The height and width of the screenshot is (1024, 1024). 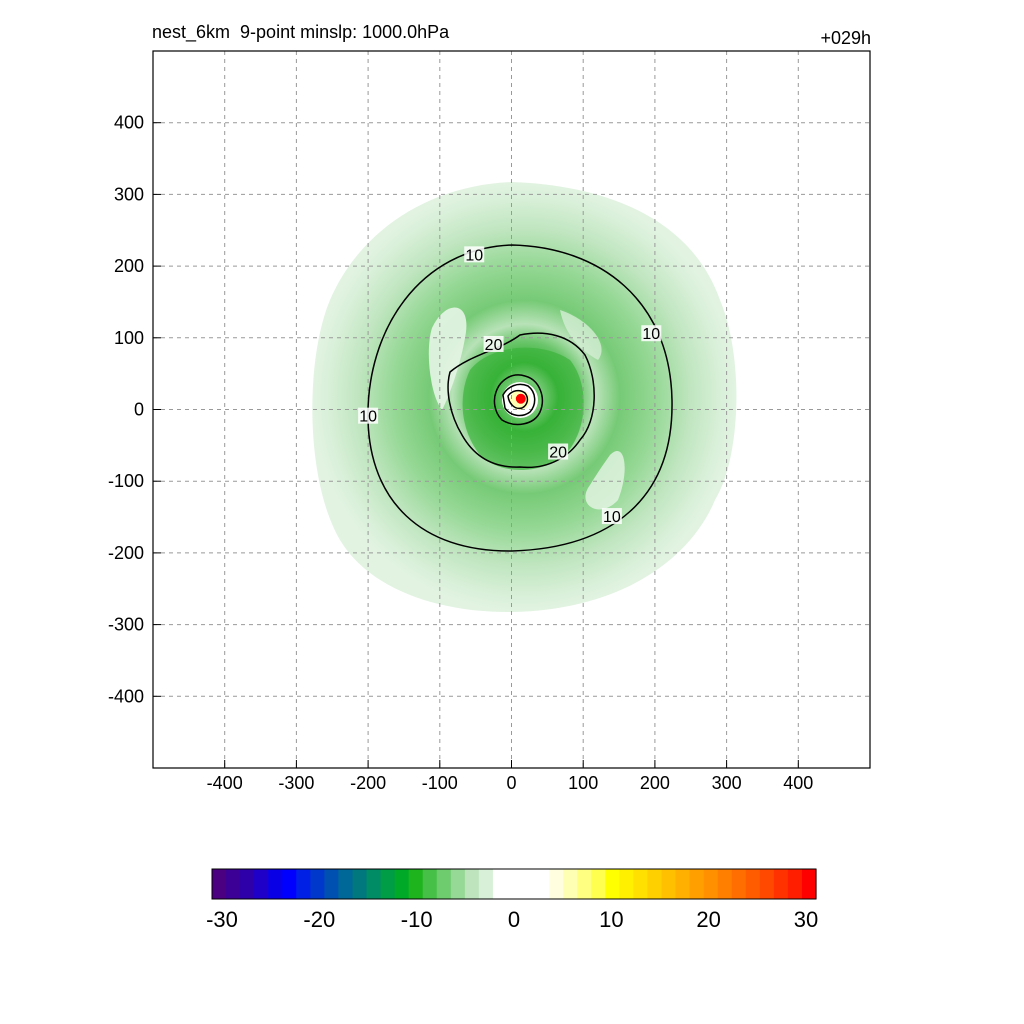 I want to click on x-tick-label: -400, so click(x=225, y=783).